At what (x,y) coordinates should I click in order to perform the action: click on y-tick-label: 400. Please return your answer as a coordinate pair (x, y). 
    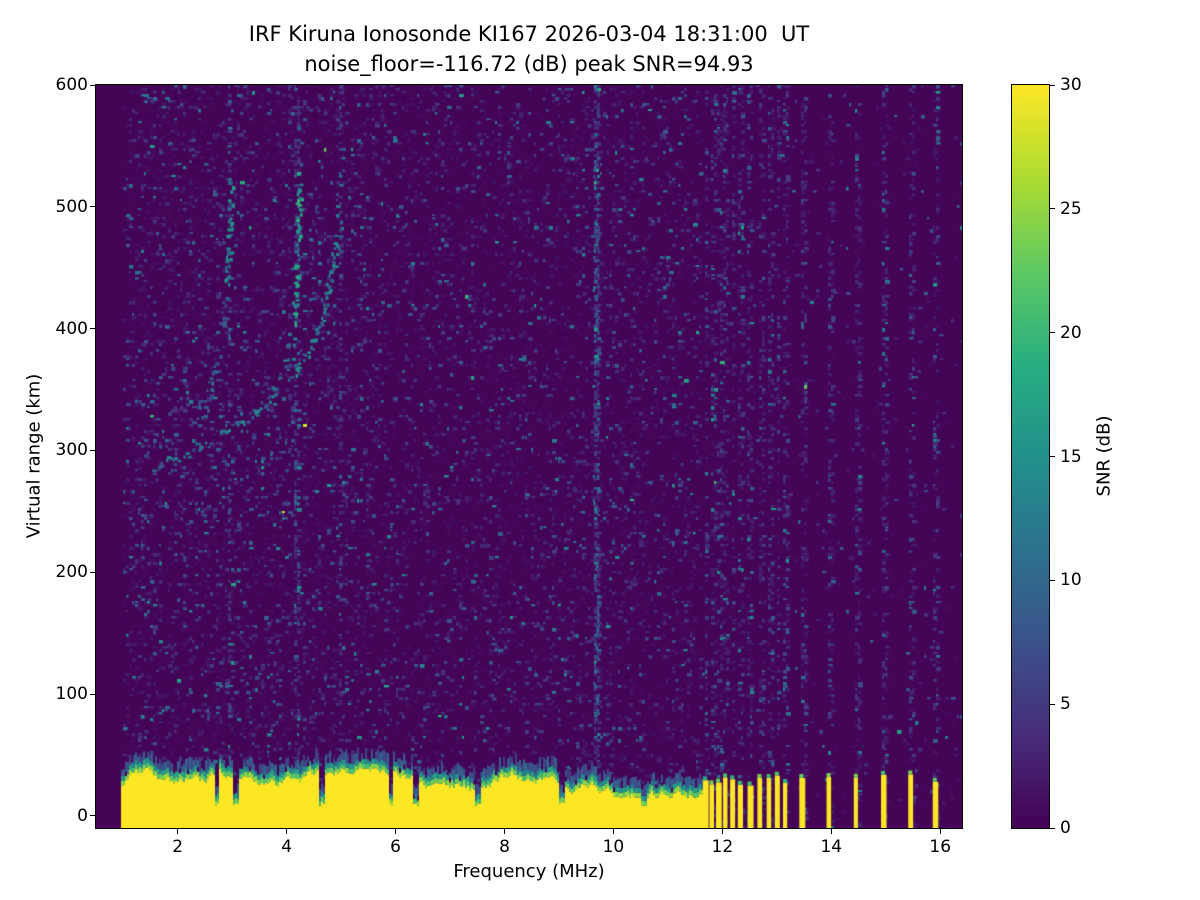
    Looking at the image, I should click on (71, 328).